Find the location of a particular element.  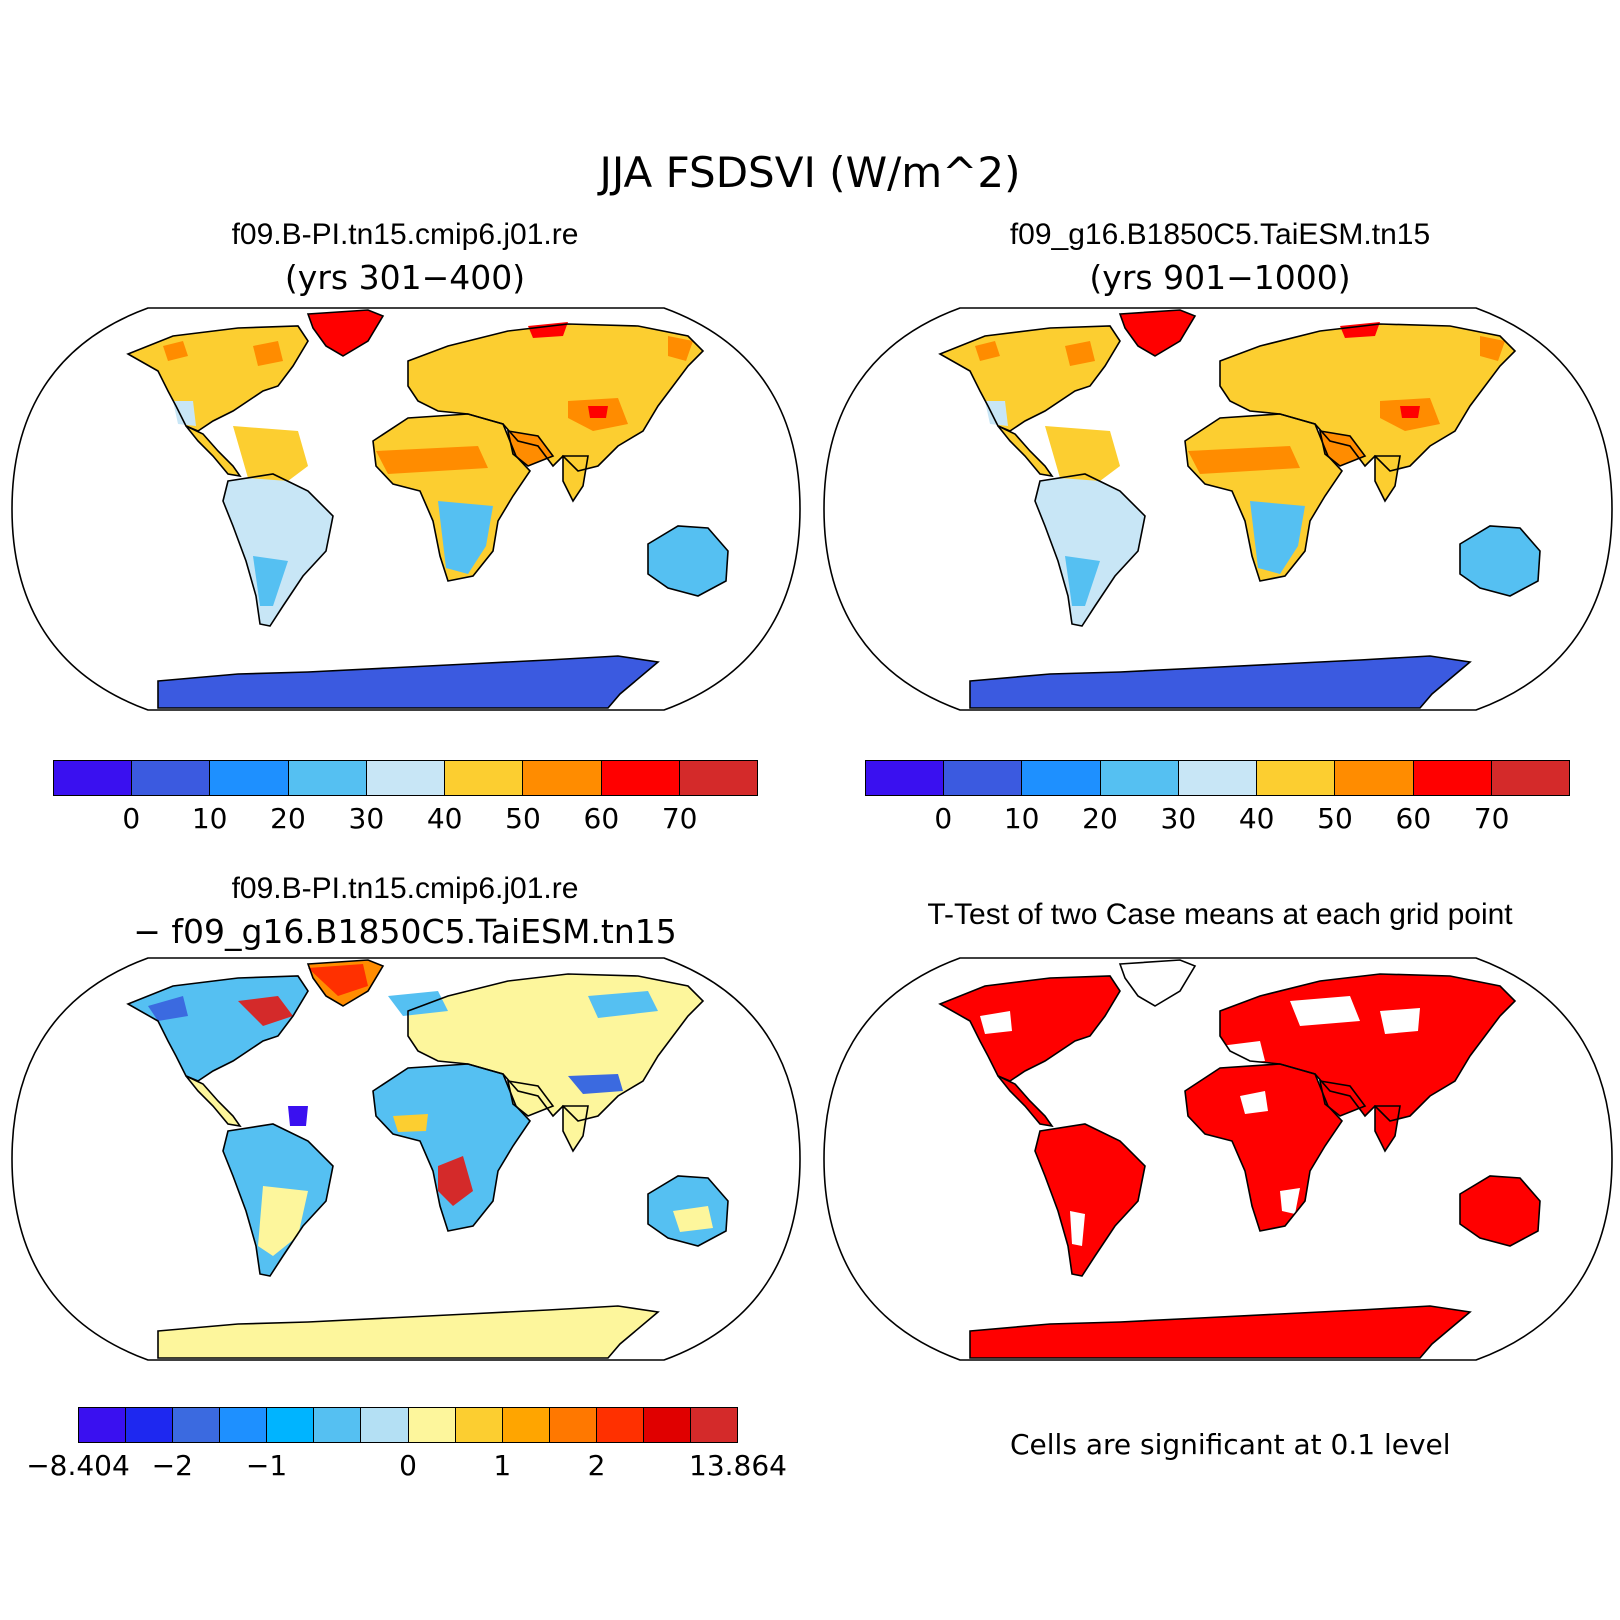

coastline-northAmerica is located at coordinates (1029, 1028).